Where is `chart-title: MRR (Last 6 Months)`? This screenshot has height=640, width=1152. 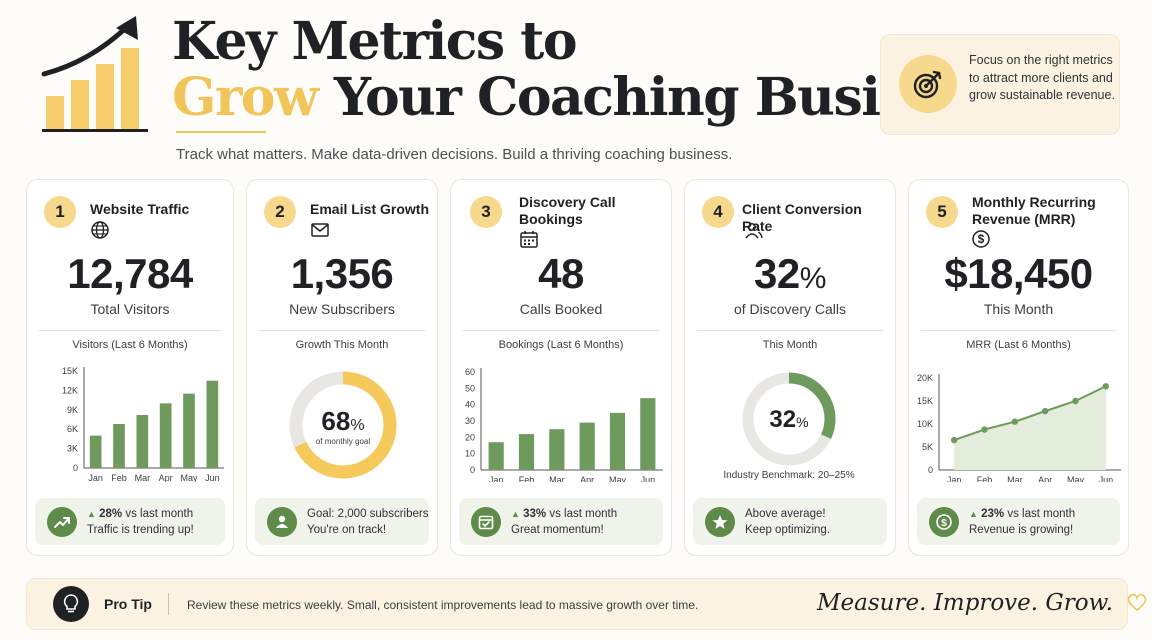 chart-title: MRR (Last 6 Months) is located at coordinates (1018, 345).